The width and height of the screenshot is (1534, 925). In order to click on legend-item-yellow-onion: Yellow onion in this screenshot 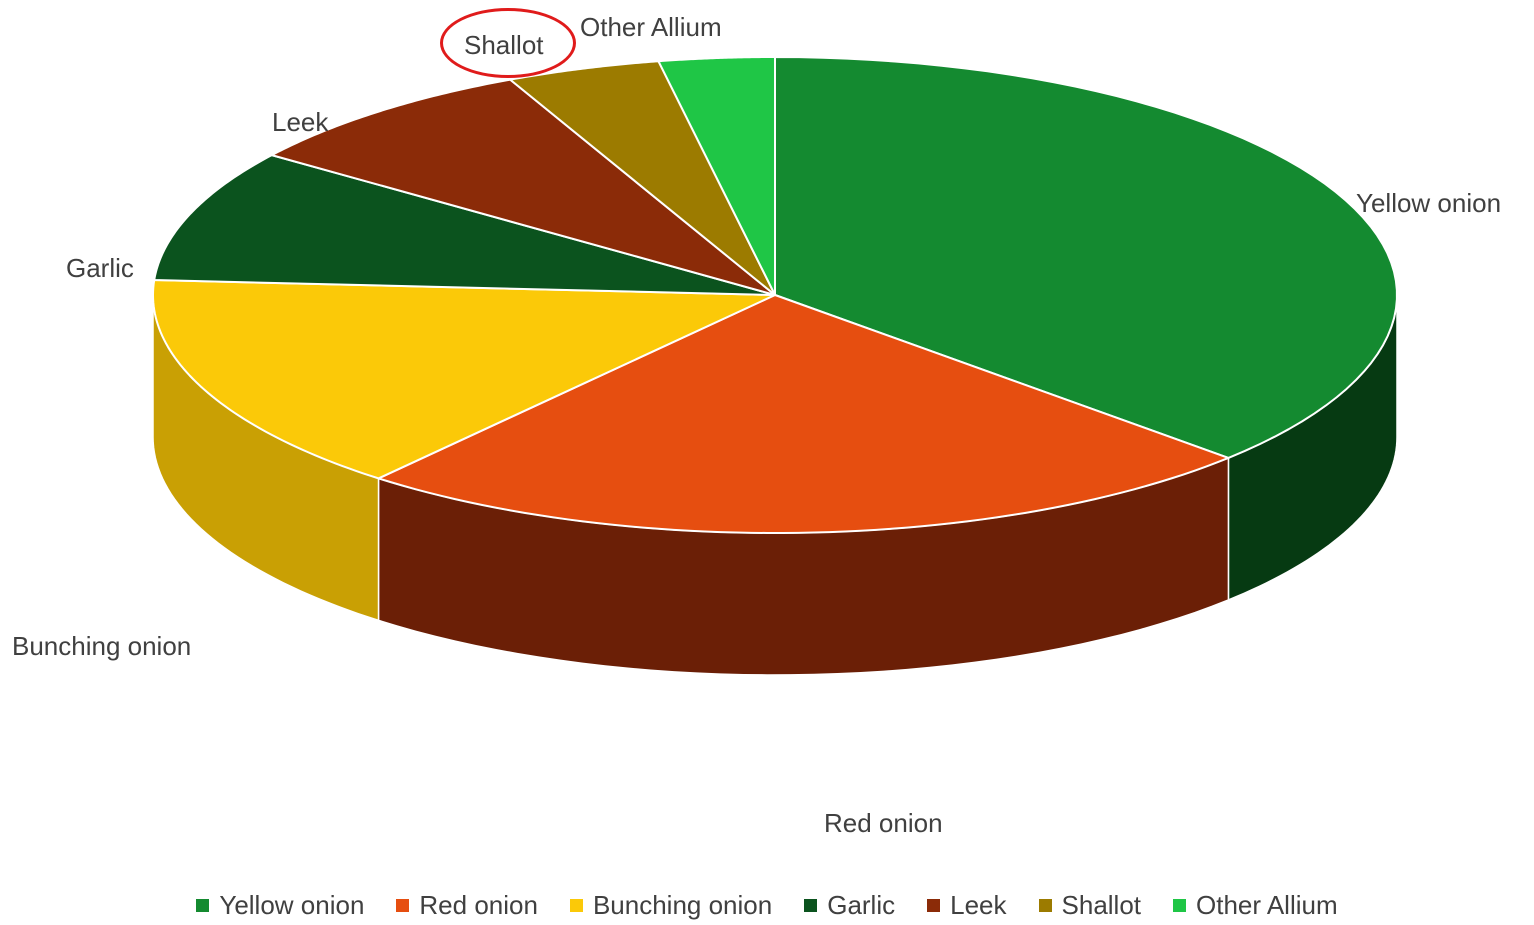, I will do `click(280, 905)`.